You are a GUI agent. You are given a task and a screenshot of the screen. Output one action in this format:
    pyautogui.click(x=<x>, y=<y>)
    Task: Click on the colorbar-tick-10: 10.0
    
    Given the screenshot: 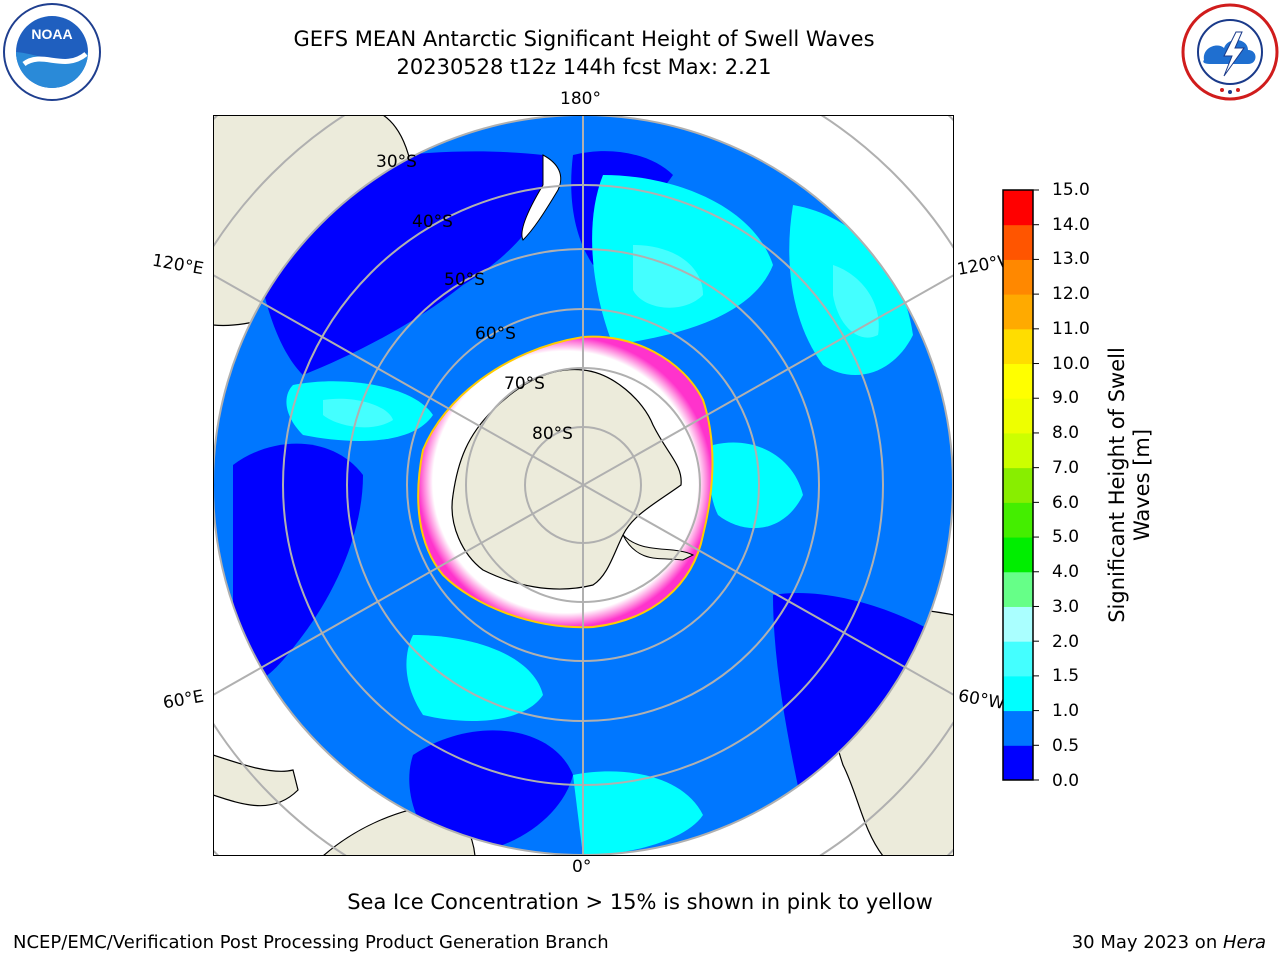 What is the action you would take?
    pyautogui.click(x=1071, y=364)
    